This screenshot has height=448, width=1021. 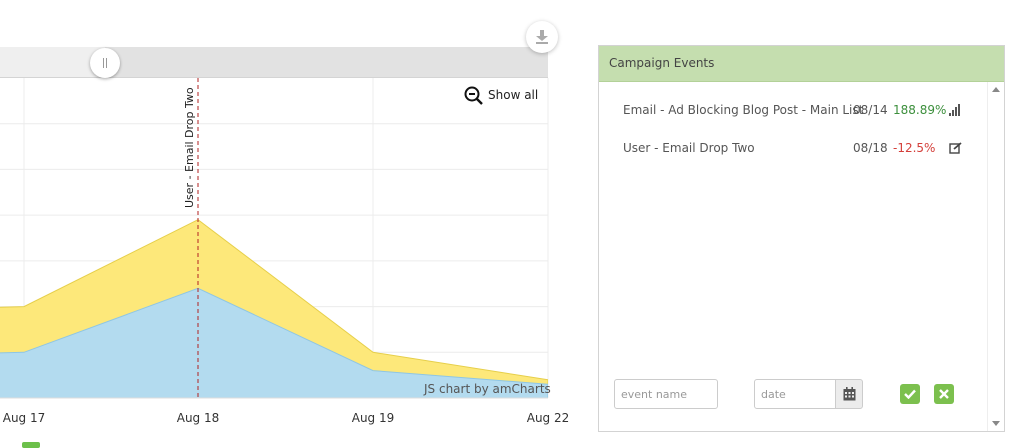 I want to click on confirm-button, so click(x=910, y=394).